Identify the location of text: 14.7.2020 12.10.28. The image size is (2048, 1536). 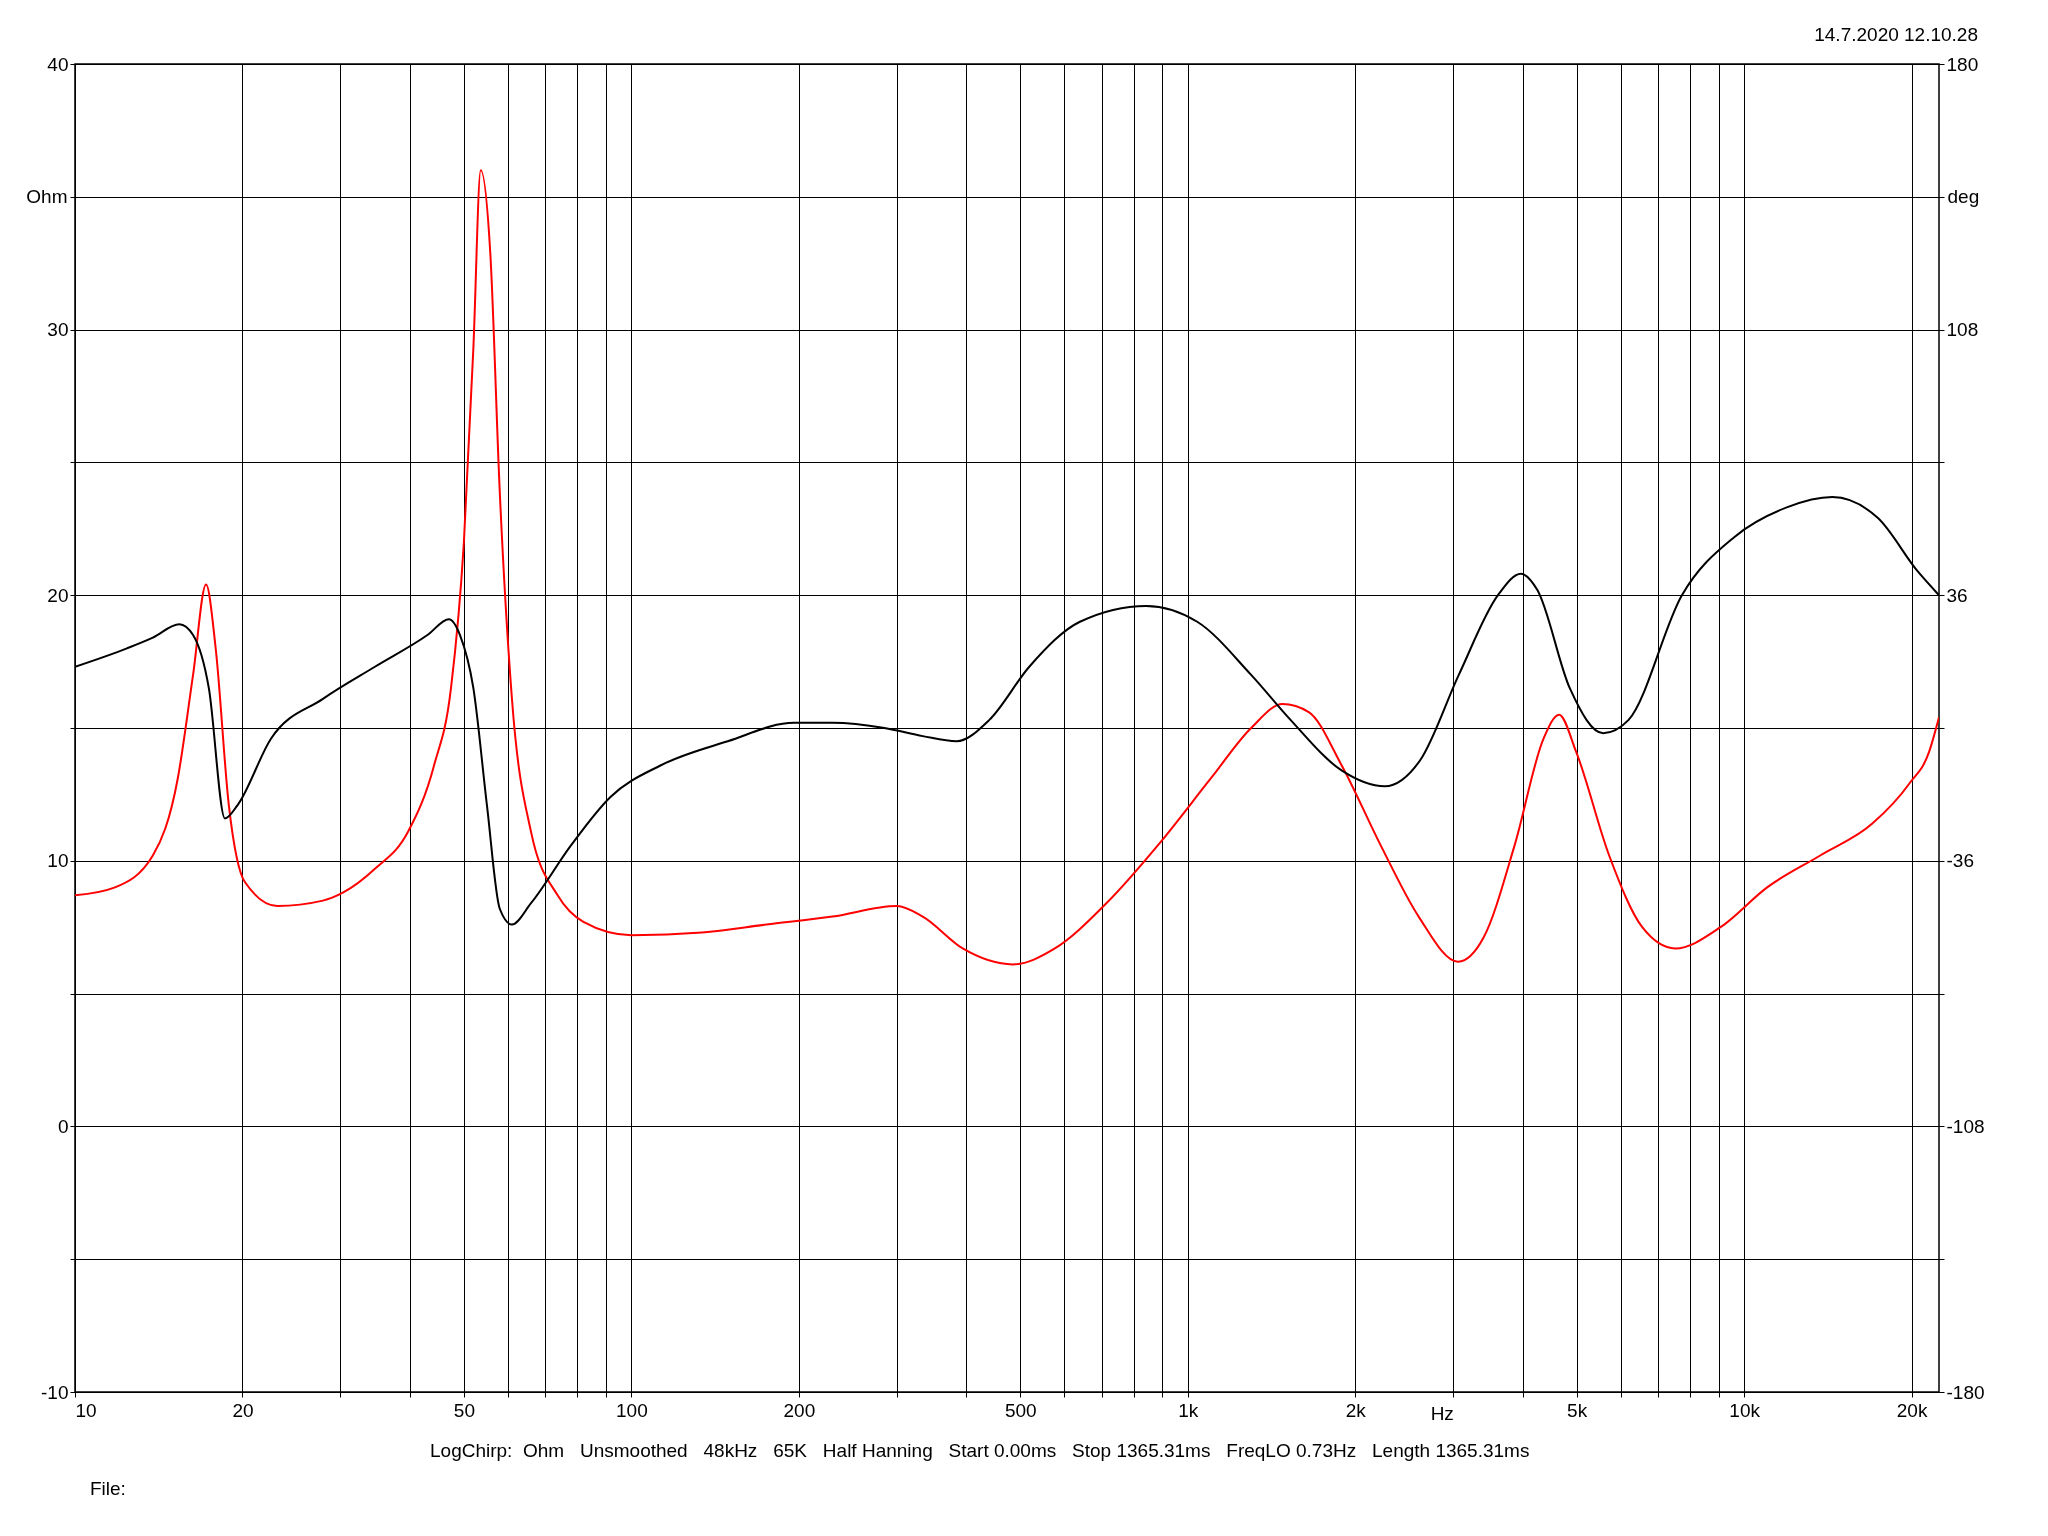
(1896, 35).